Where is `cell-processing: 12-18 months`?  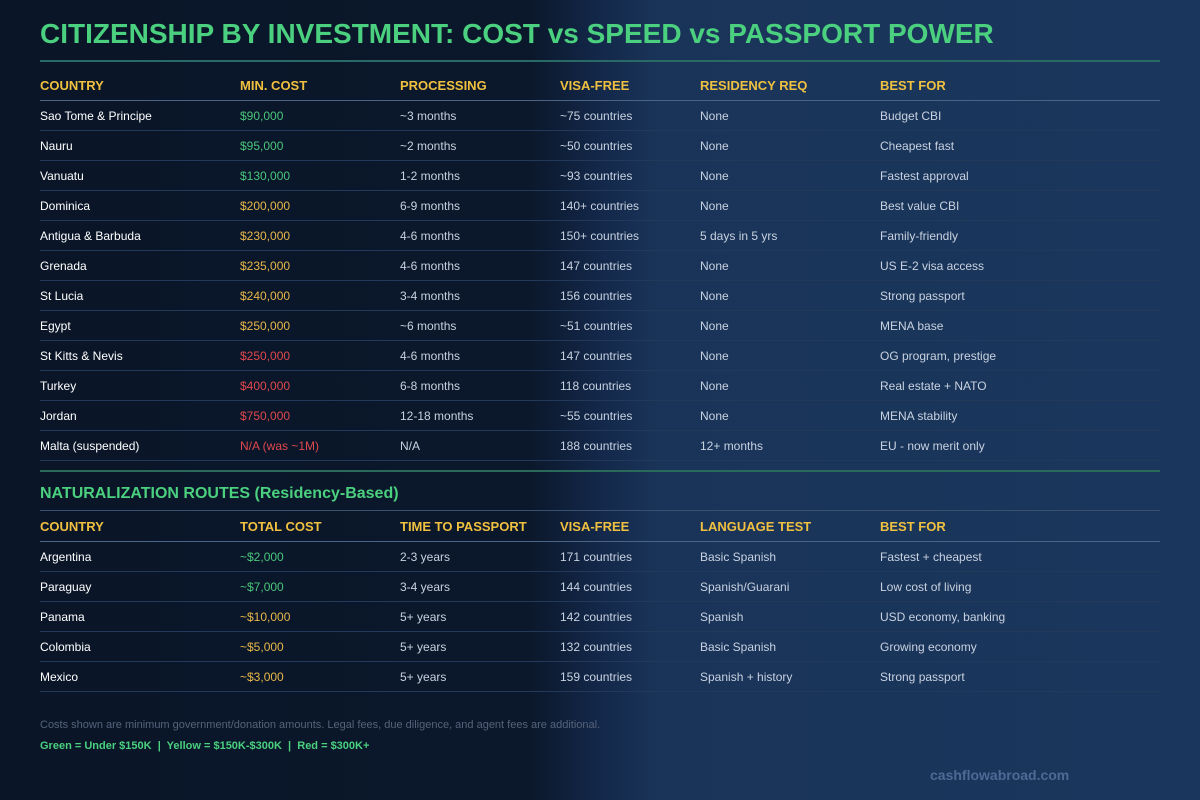
cell-processing: 12-18 months is located at coordinates (480, 415).